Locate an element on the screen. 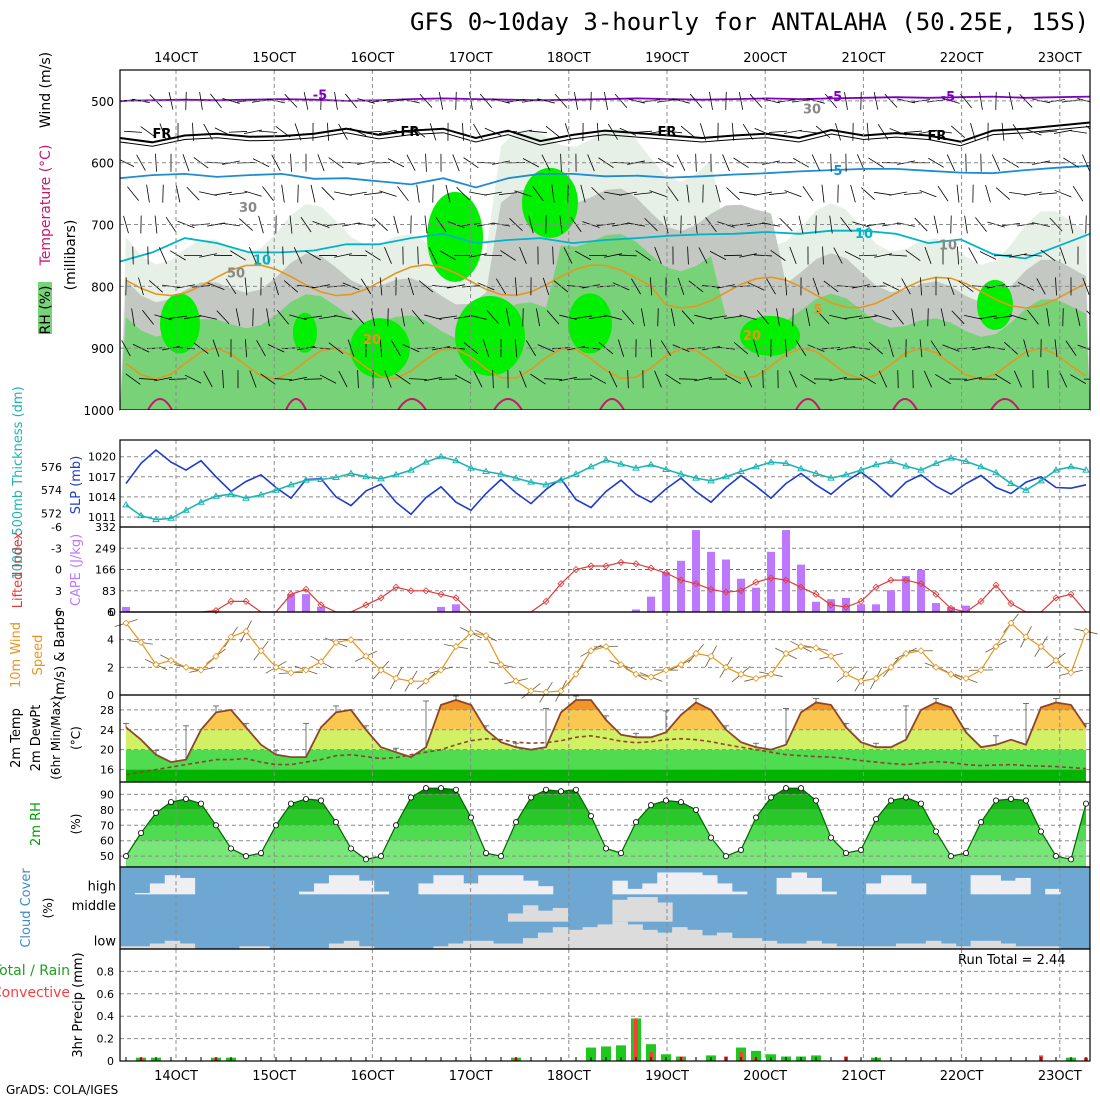 The image size is (1100, 1100). cape-tick-label: 83 is located at coordinates (109, 591).